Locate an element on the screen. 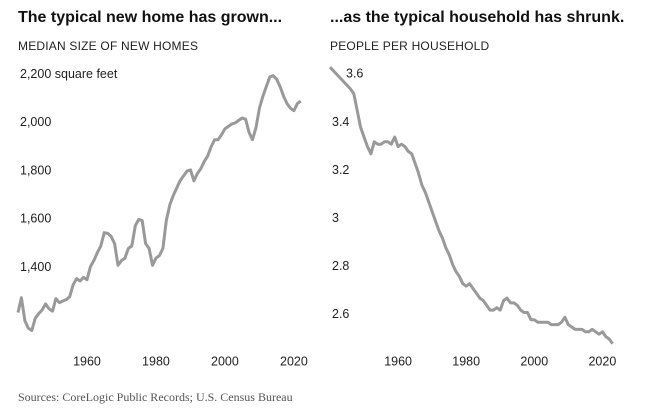 The height and width of the screenshot is (412, 648). y-tick-label: 2,000 is located at coordinates (35, 122).